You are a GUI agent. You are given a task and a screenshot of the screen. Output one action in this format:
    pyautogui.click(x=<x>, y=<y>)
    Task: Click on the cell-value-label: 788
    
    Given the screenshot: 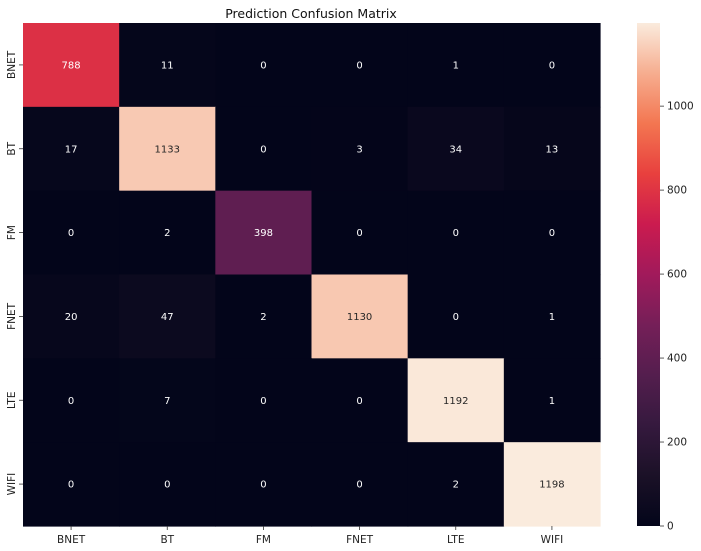 What is the action you would take?
    pyautogui.click(x=71, y=65)
    